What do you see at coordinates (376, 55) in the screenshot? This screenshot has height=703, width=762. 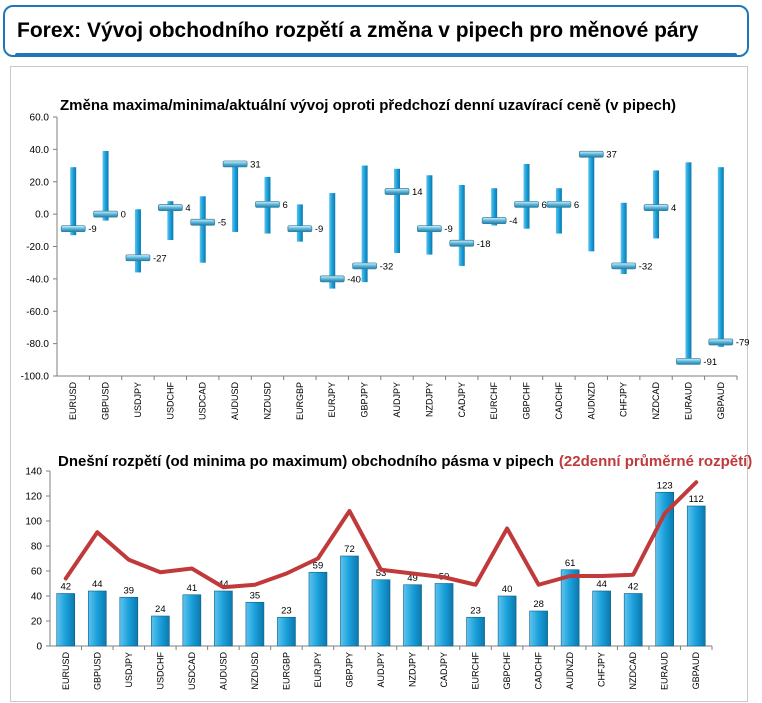 I see `title-underline` at bounding box center [376, 55].